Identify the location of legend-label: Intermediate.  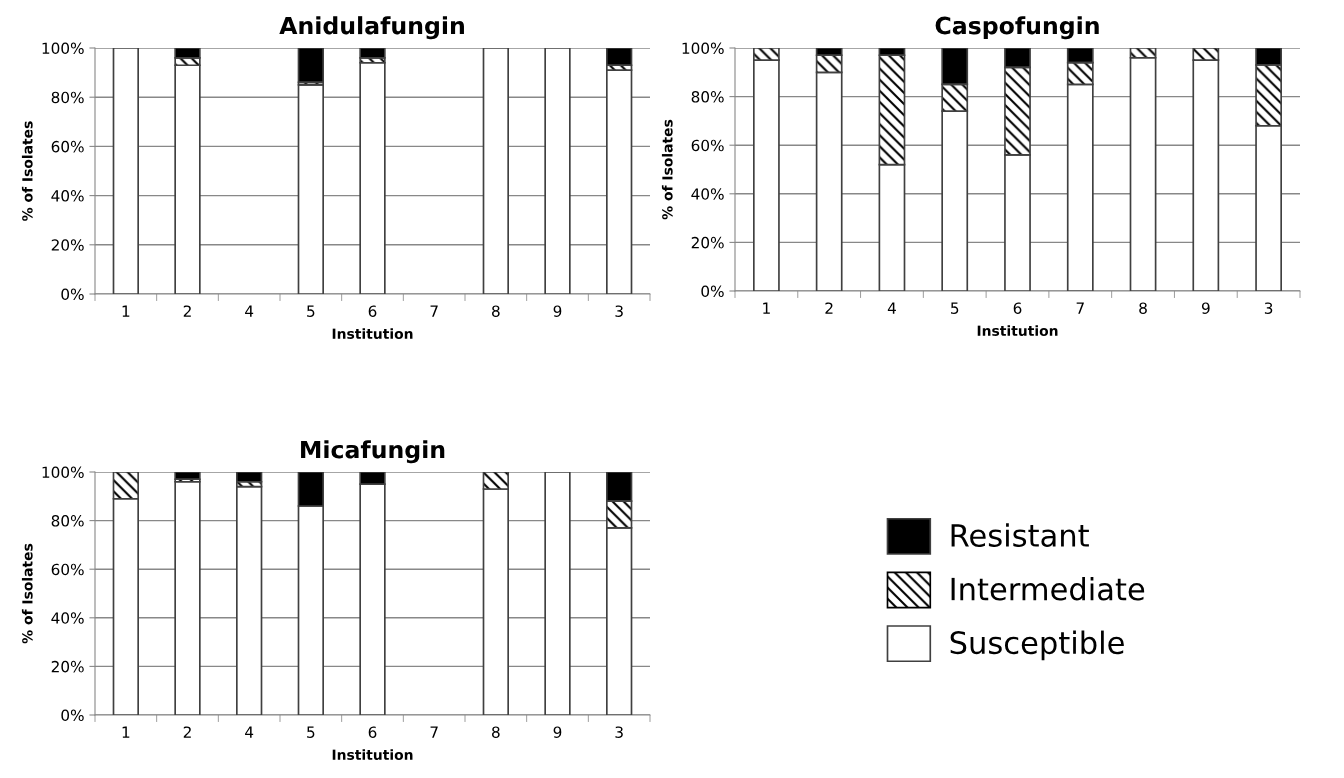
(1048, 588).